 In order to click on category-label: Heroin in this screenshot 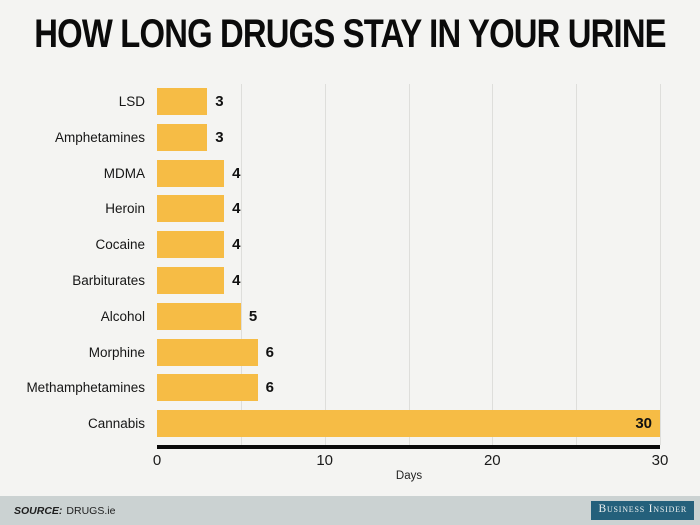, I will do `click(125, 209)`.